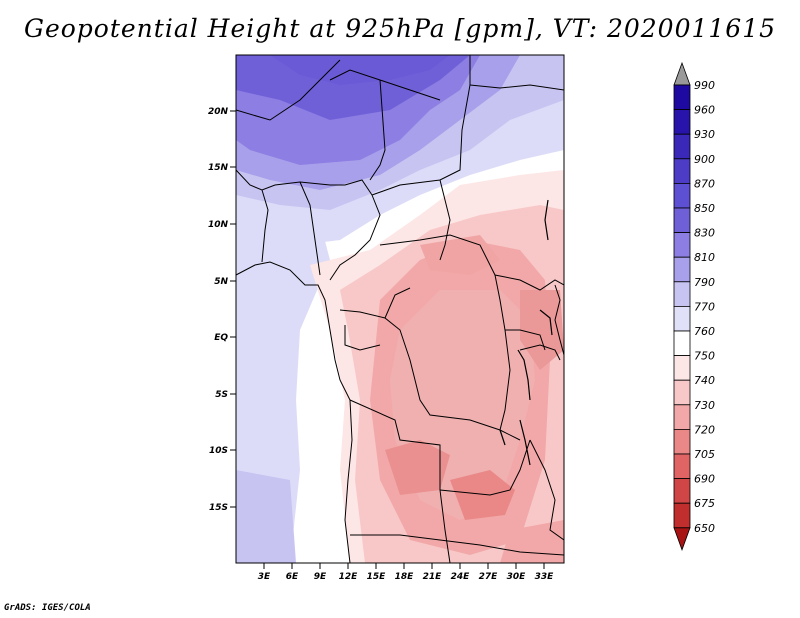 Image resolution: width=800 pixels, height=618 pixels. Describe the element at coordinates (221, 282) in the screenshot. I see `lat-label: 5N` at that location.